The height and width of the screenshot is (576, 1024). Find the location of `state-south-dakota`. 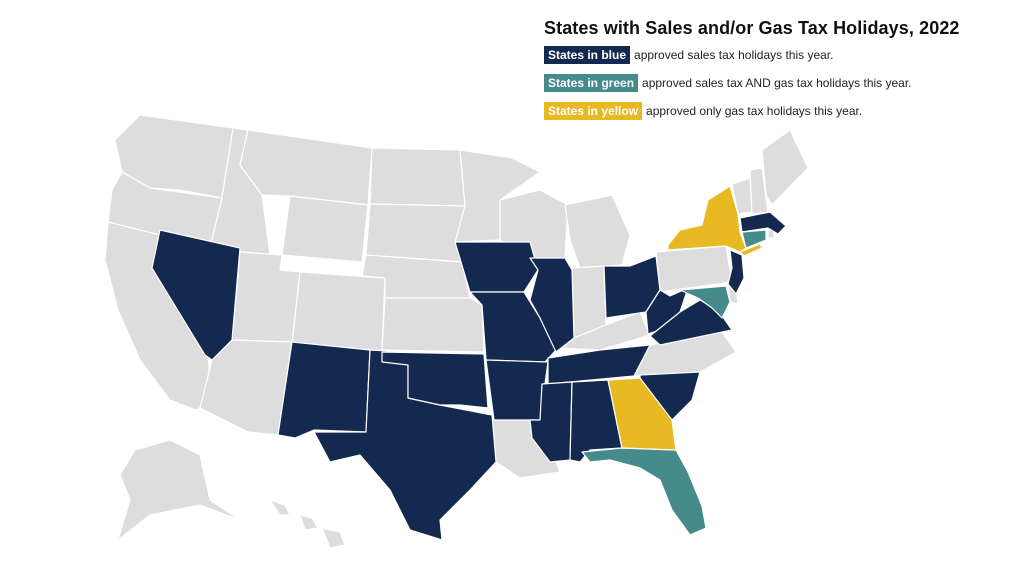

state-south-dakota is located at coordinates (415, 233).